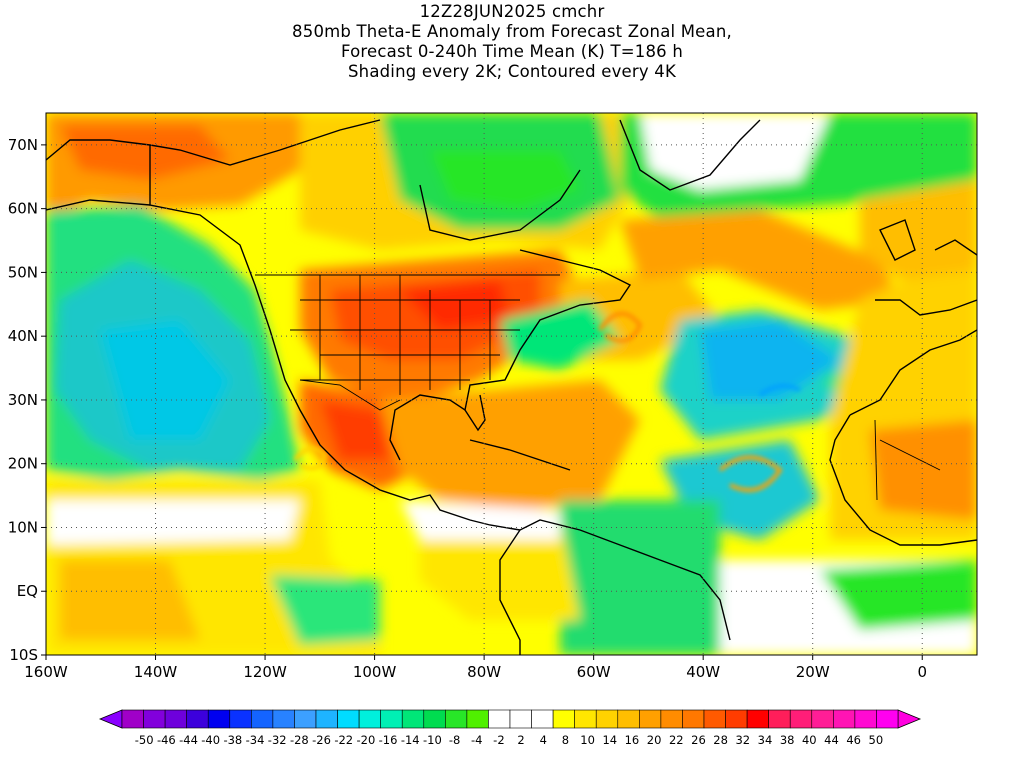  Describe the element at coordinates (813, 672) in the screenshot. I see `lon-label: 20W` at that location.